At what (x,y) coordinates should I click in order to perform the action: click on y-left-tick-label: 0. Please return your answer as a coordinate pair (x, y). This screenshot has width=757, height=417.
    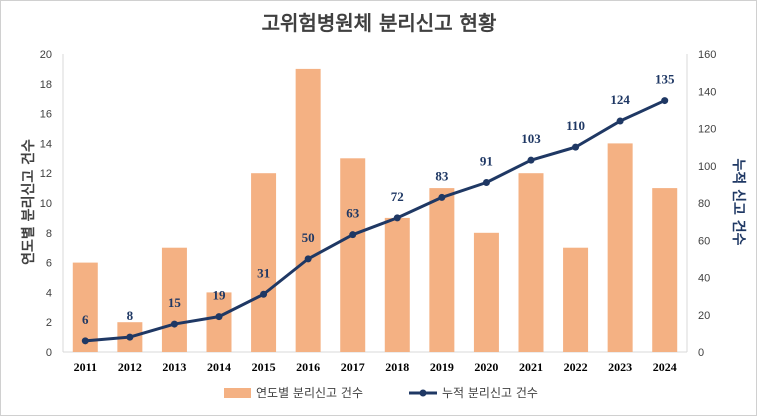
    Looking at the image, I should click on (49, 353).